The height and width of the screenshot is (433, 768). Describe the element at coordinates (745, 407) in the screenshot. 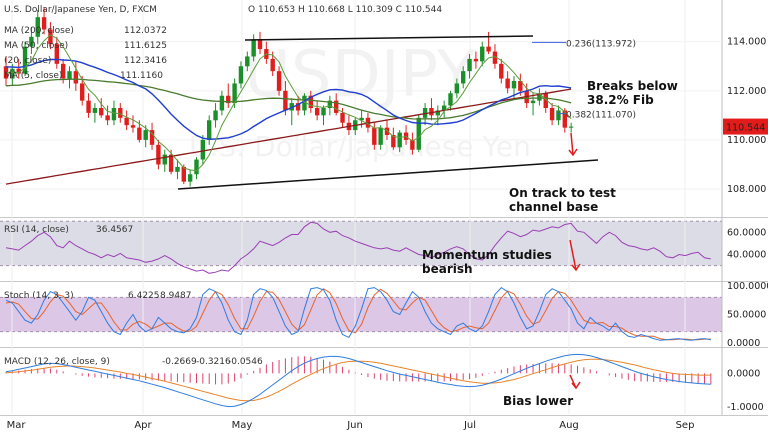

I see `macd-tick-label: -1.0000` at that location.